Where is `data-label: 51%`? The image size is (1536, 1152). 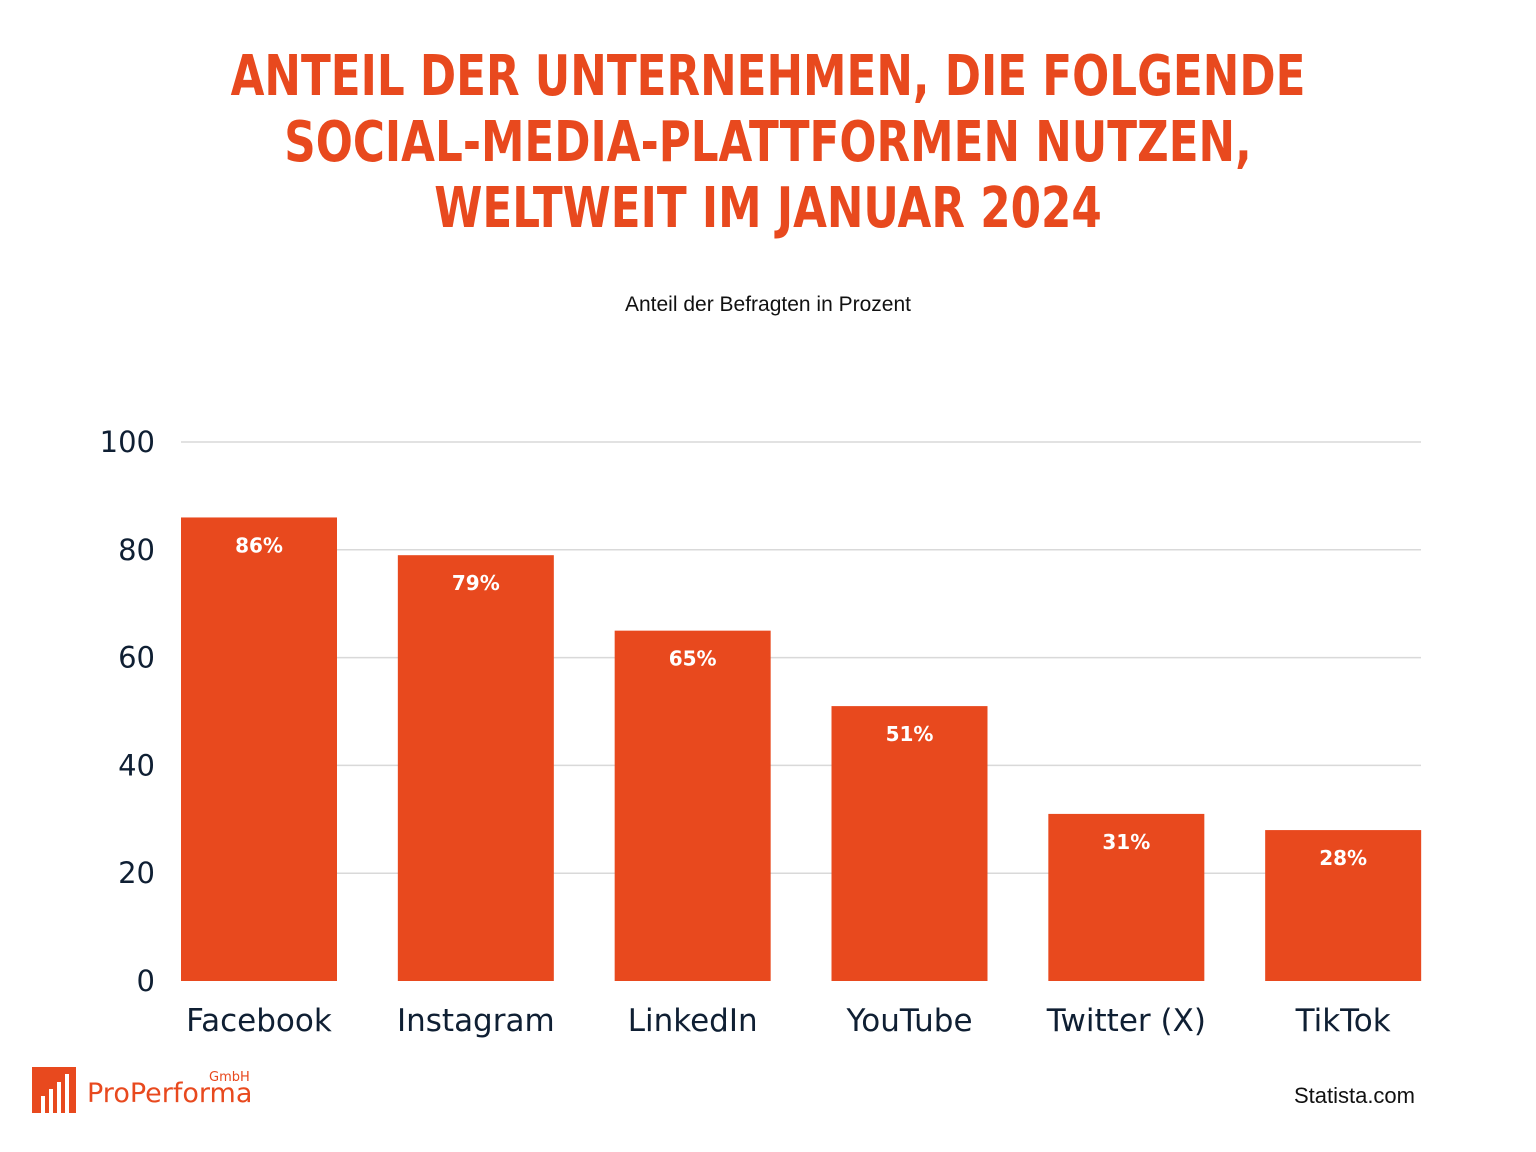
data-label: 51% is located at coordinates (910, 734).